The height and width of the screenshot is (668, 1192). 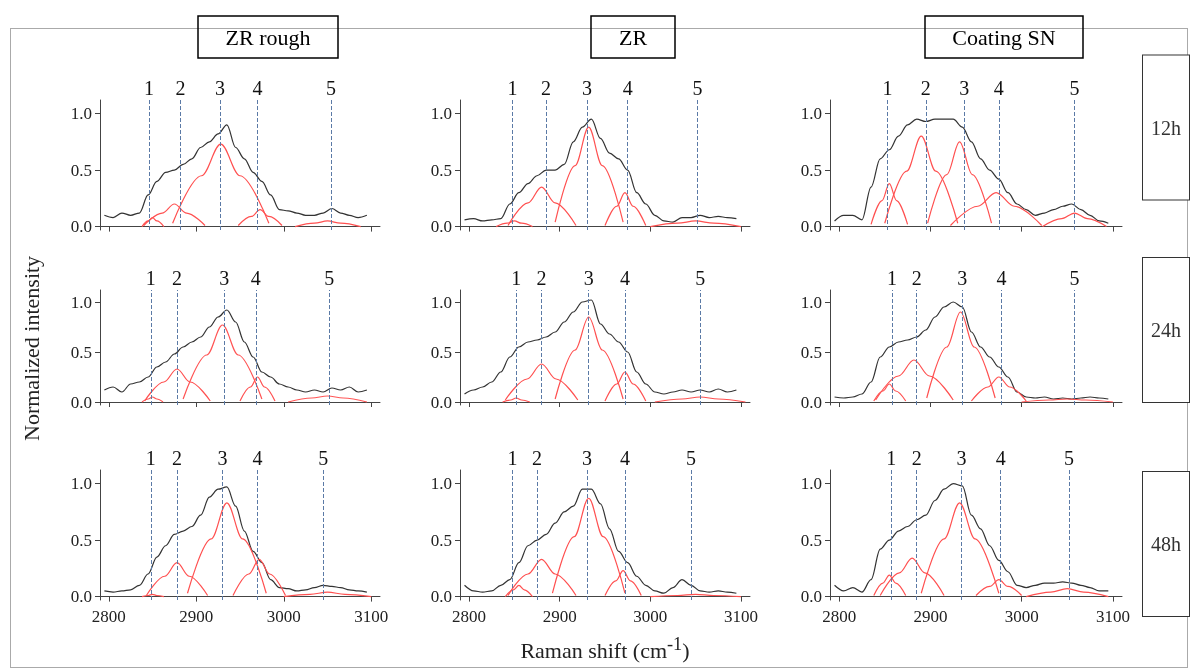 What do you see at coordinates (31, 348) in the screenshot?
I see `y-axis-title: Normalized intensity` at bounding box center [31, 348].